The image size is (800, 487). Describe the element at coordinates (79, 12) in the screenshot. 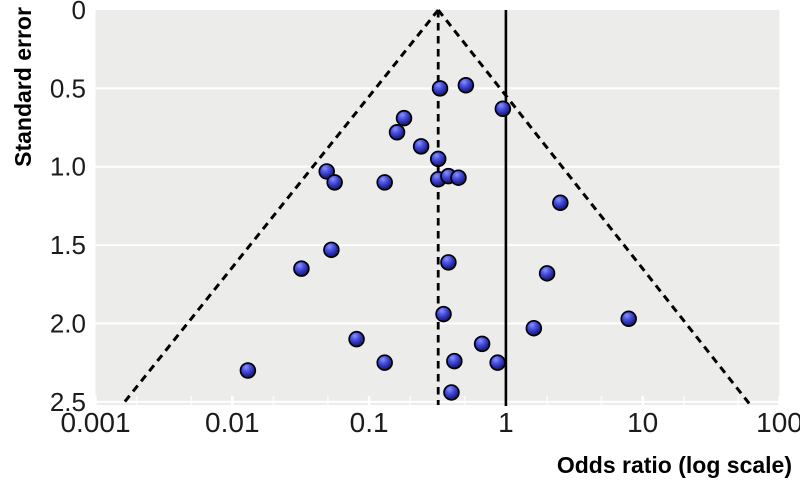

I see `y-tick-label: 0` at that location.